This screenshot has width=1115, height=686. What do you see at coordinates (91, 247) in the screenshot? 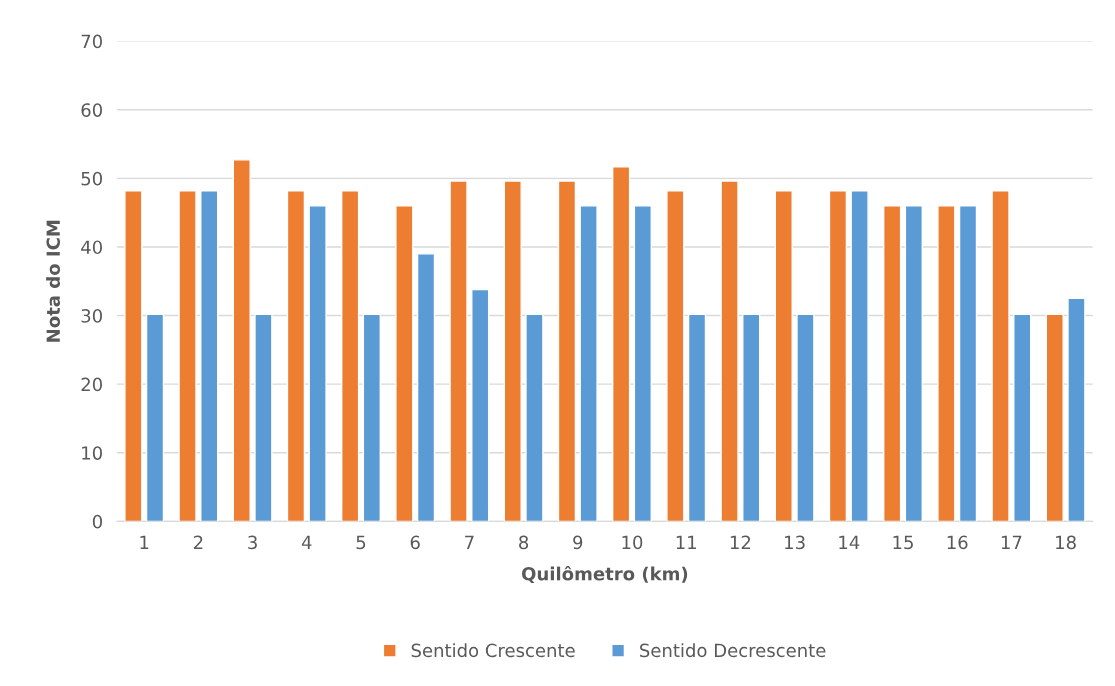
I see `y-tick-label: 40` at bounding box center [91, 247].